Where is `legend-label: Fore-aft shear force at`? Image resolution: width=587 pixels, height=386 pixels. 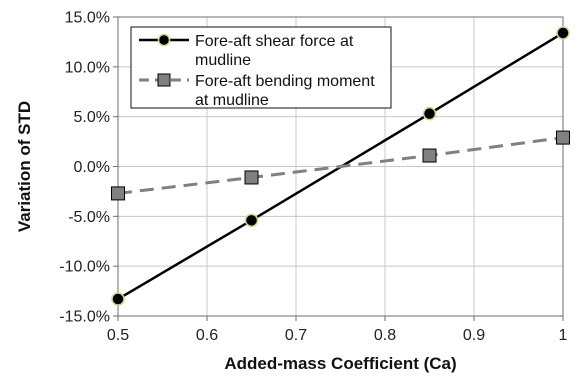 legend-label: Fore-aft shear force at is located at coordinates (274, 41).